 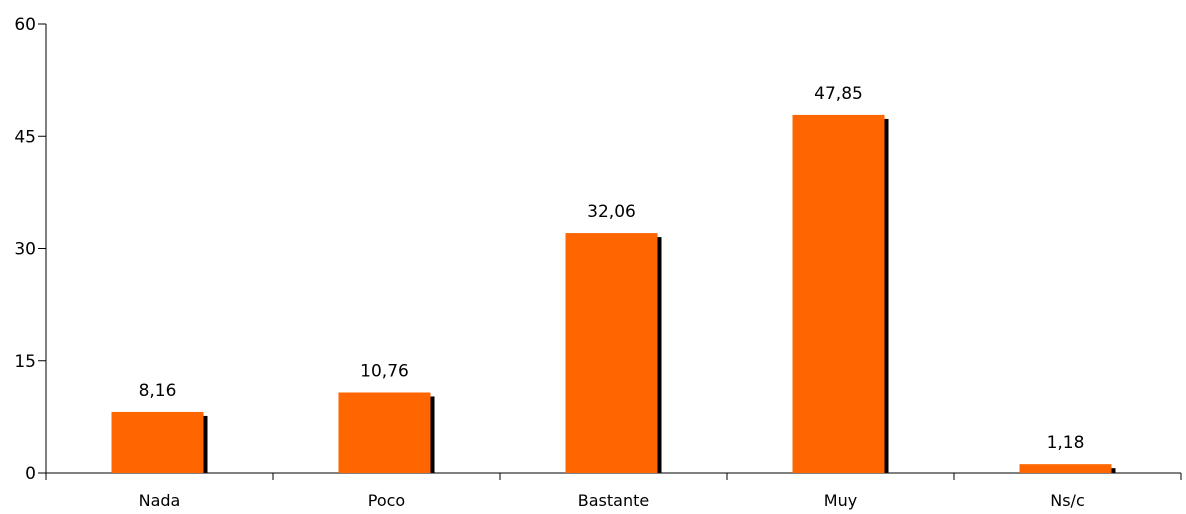 What do you see at coordinates (838, 294) in the screenshot?
I see `bar-muy` at bounding box center [838, 294].